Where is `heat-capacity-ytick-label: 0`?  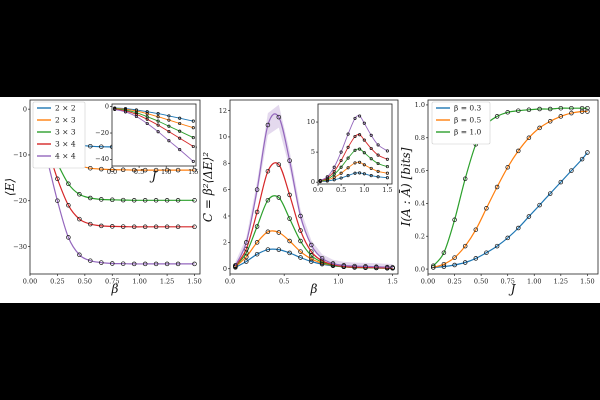 heat-capacity-ytick-label: 0 is located at coordinates (225, 269).